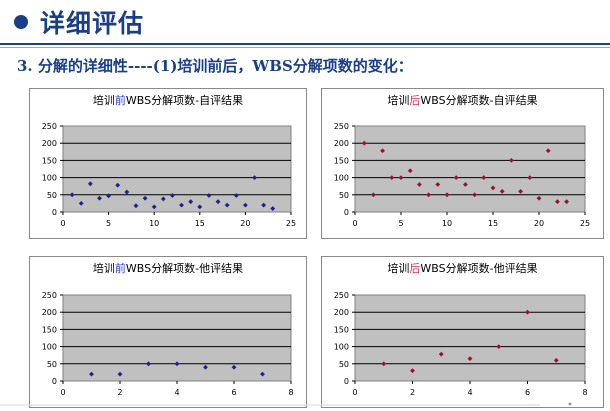 Image resolution: width=610 pixels, height=411 pixels. Describe the element at coordinates (176, 392) in the screenshot. I see `x-tick-label: 4` at that location.